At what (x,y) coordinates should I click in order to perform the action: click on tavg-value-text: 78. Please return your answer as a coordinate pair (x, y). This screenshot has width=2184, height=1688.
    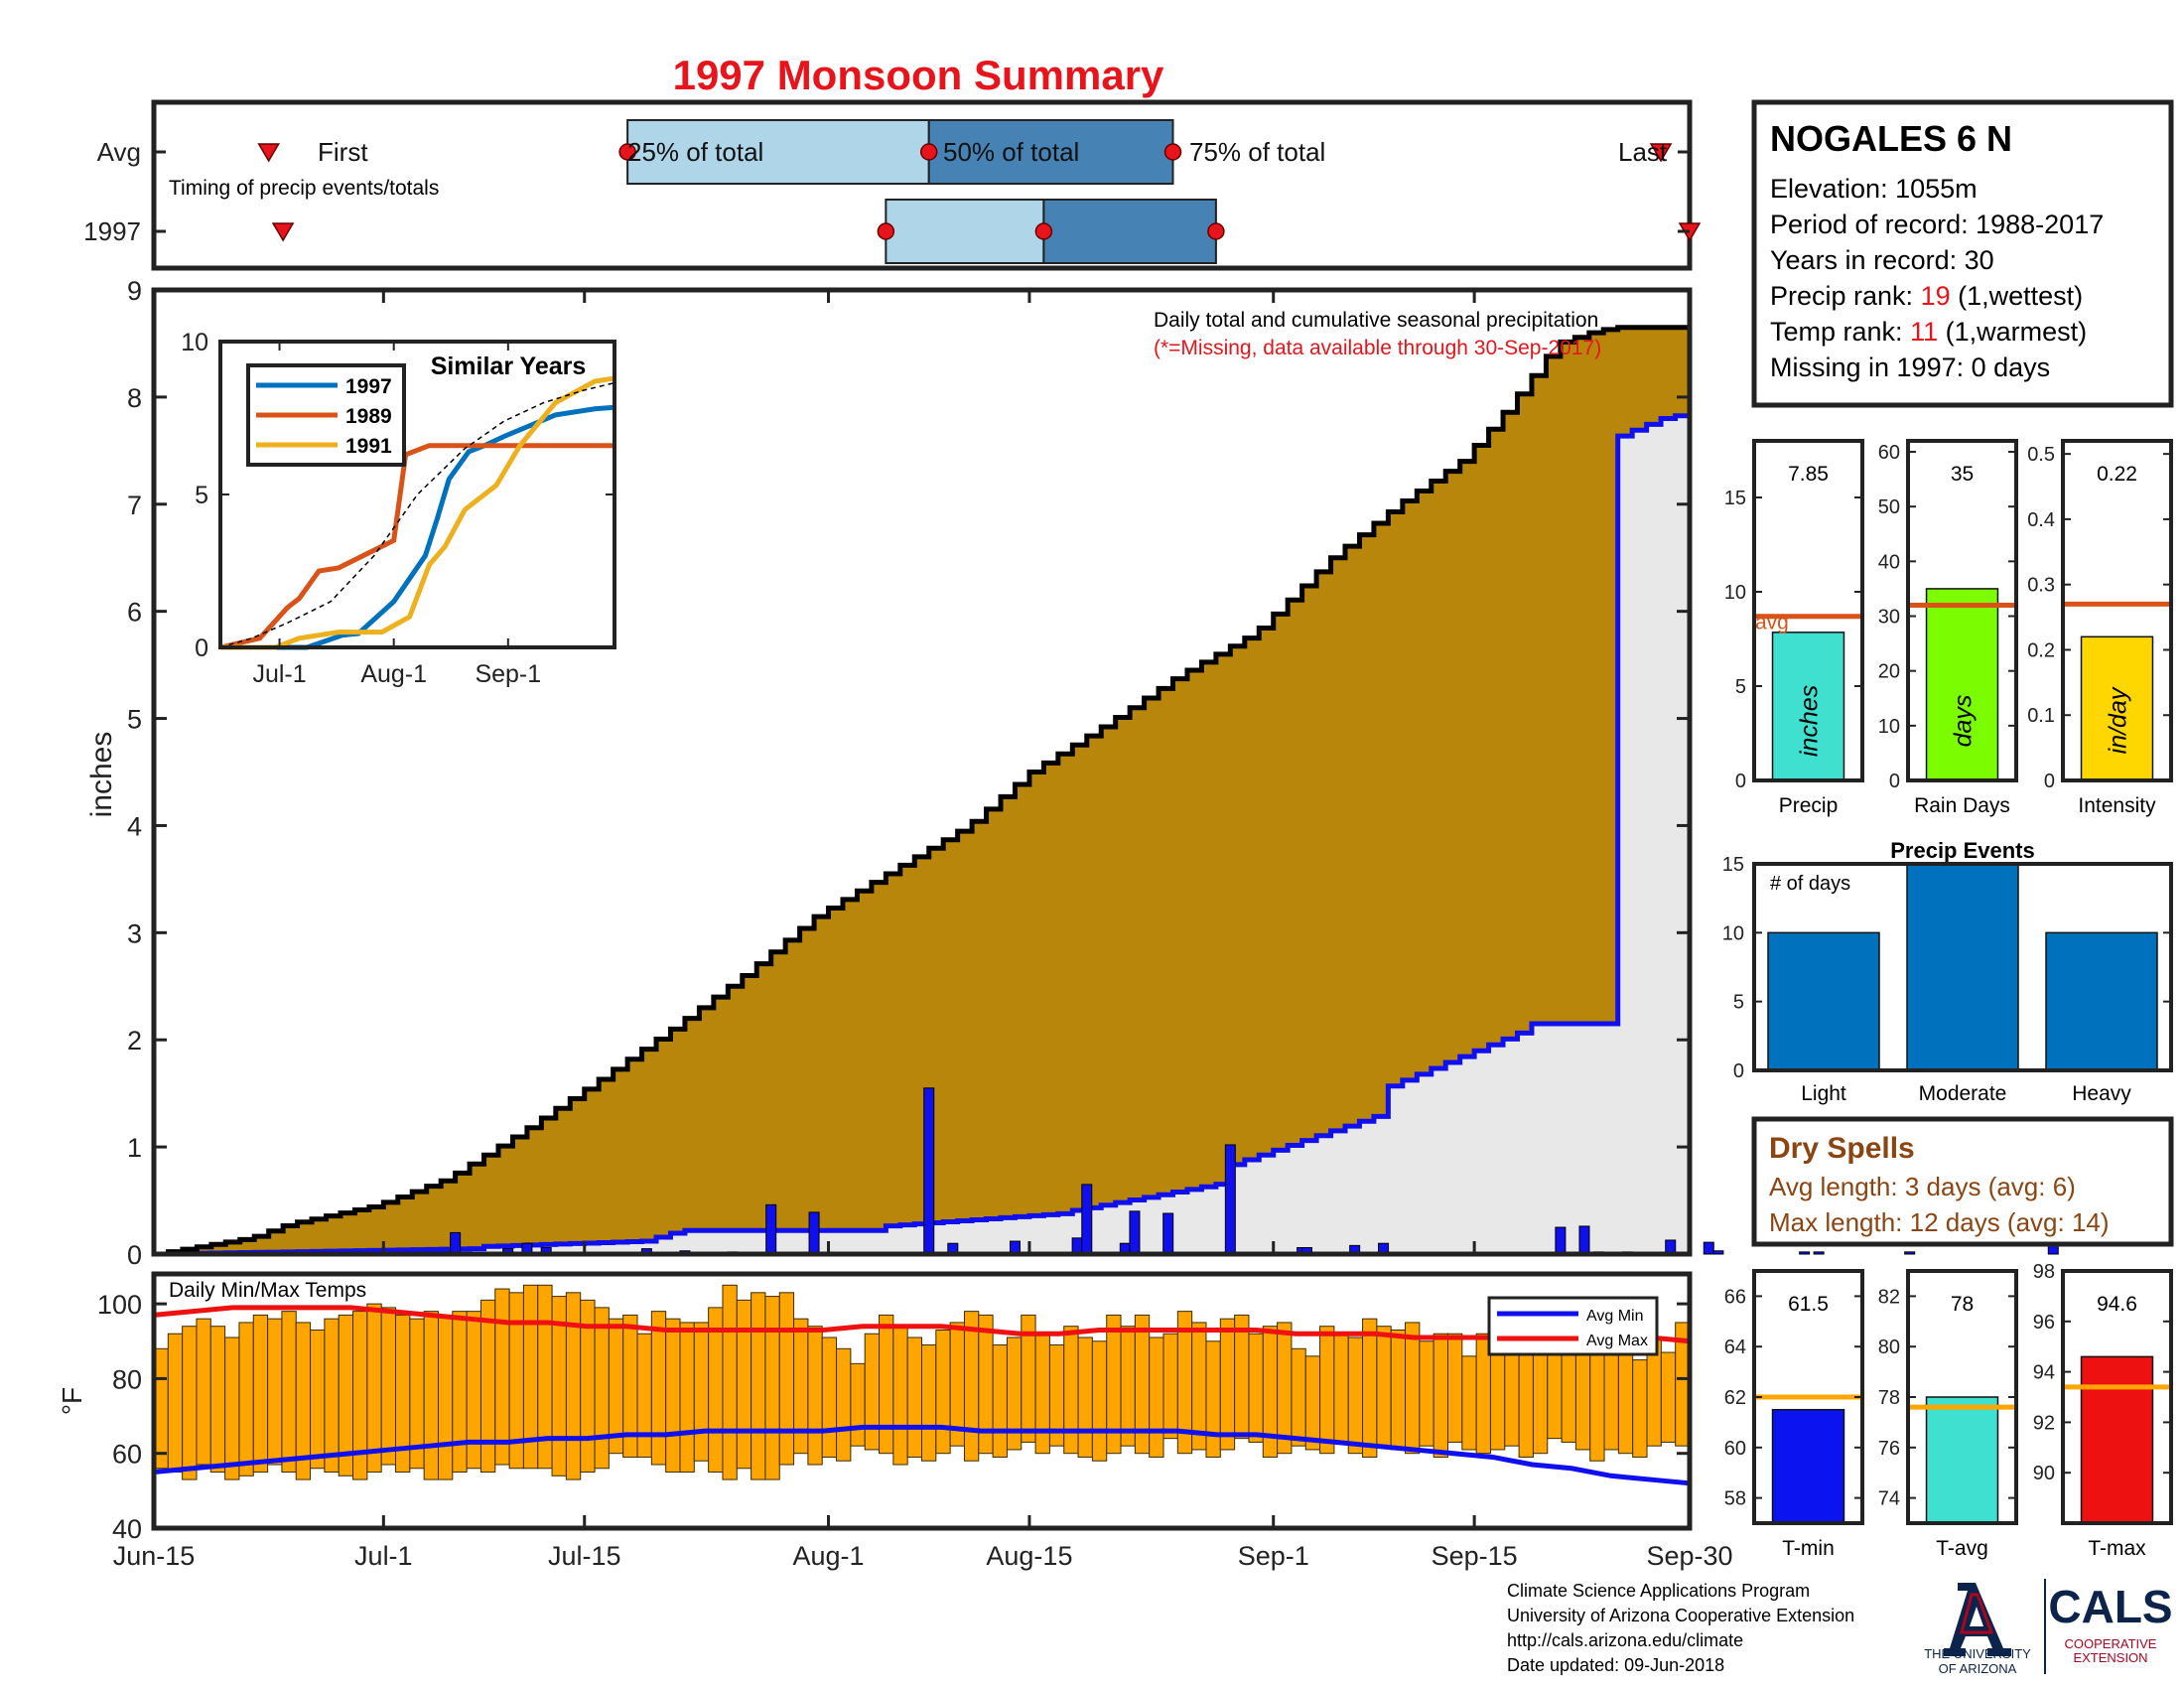
    Looking at the image, I should click on (1962, 1304).